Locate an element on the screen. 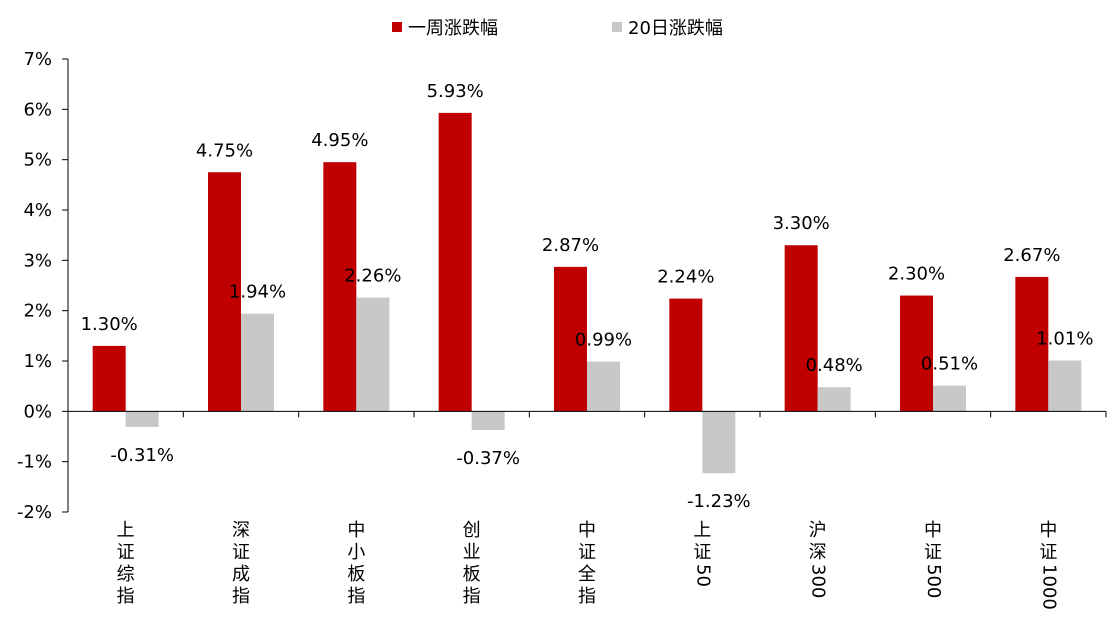 Image resolution: width=1119 pixels, height=621 pixels. x-category-label-char: 小 is located at coordinates (356, 552).